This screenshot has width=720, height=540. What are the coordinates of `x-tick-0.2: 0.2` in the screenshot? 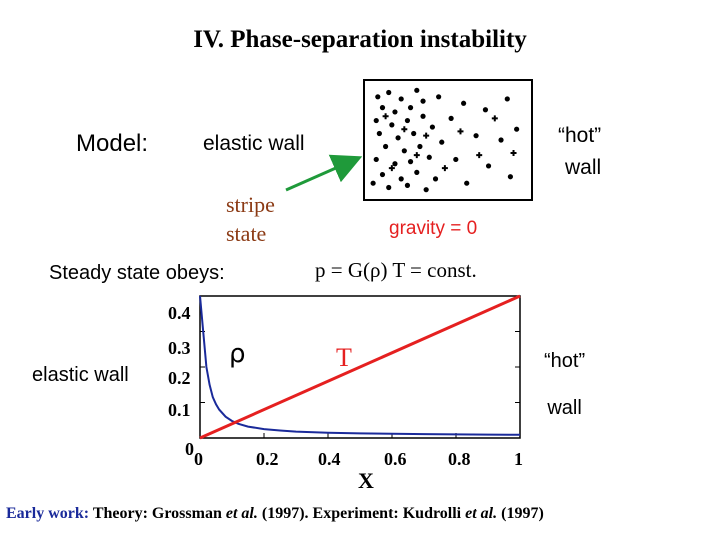 It's located at (267, 459).